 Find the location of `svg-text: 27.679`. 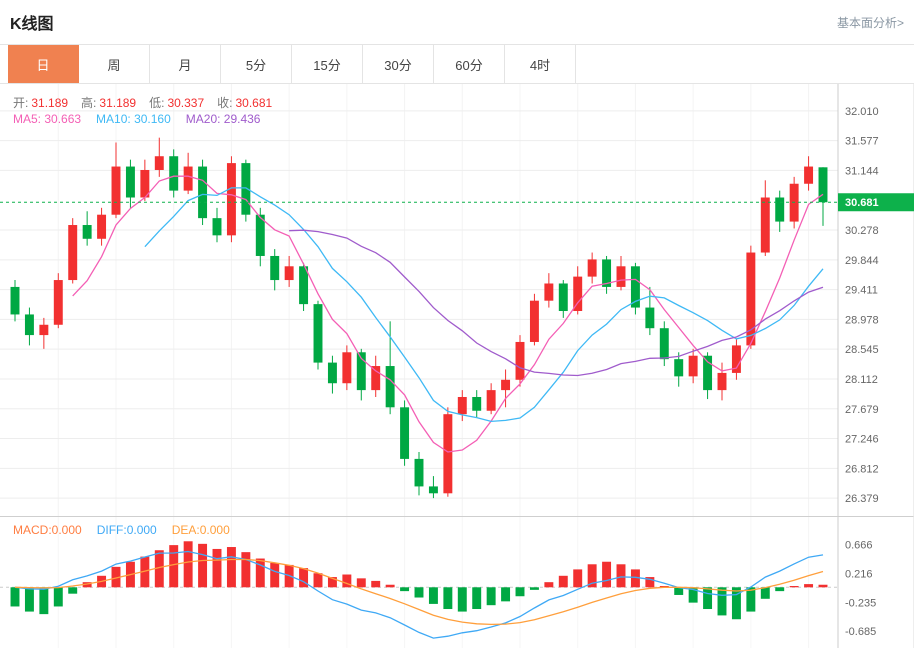

svg-text: 27.679 is located at coordinates (862, 410).